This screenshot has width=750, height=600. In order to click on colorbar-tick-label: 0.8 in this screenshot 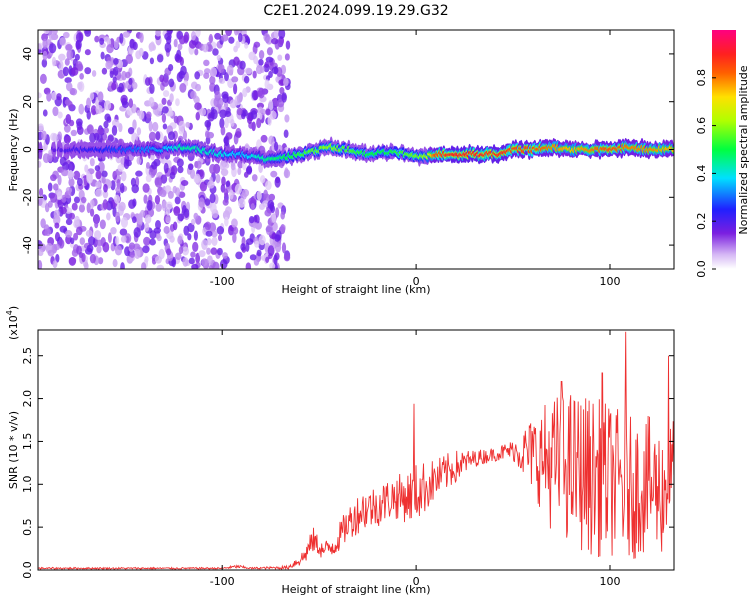, I will do `click(701, 78)`.